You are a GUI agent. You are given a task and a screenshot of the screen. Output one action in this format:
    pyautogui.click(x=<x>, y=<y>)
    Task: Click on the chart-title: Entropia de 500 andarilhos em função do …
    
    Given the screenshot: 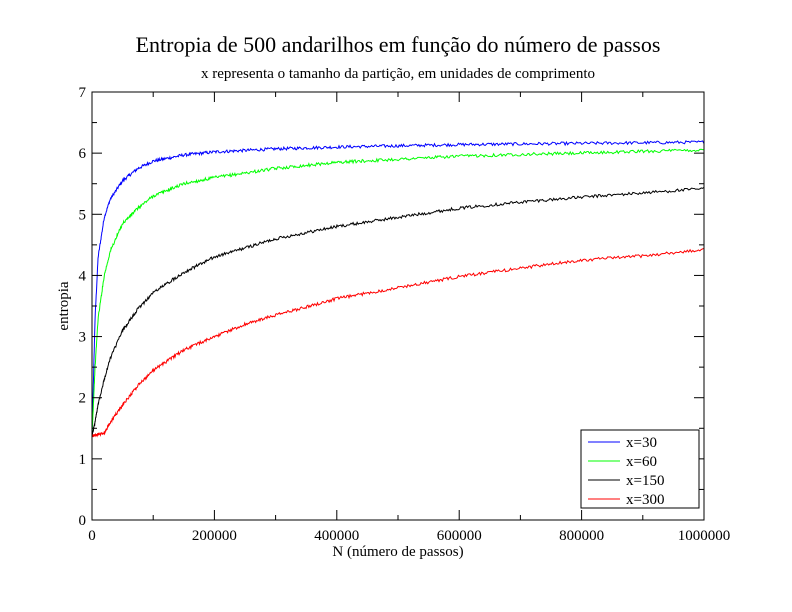 What is the action you would take?
    pyautogui.click(x=398, y=44)
    